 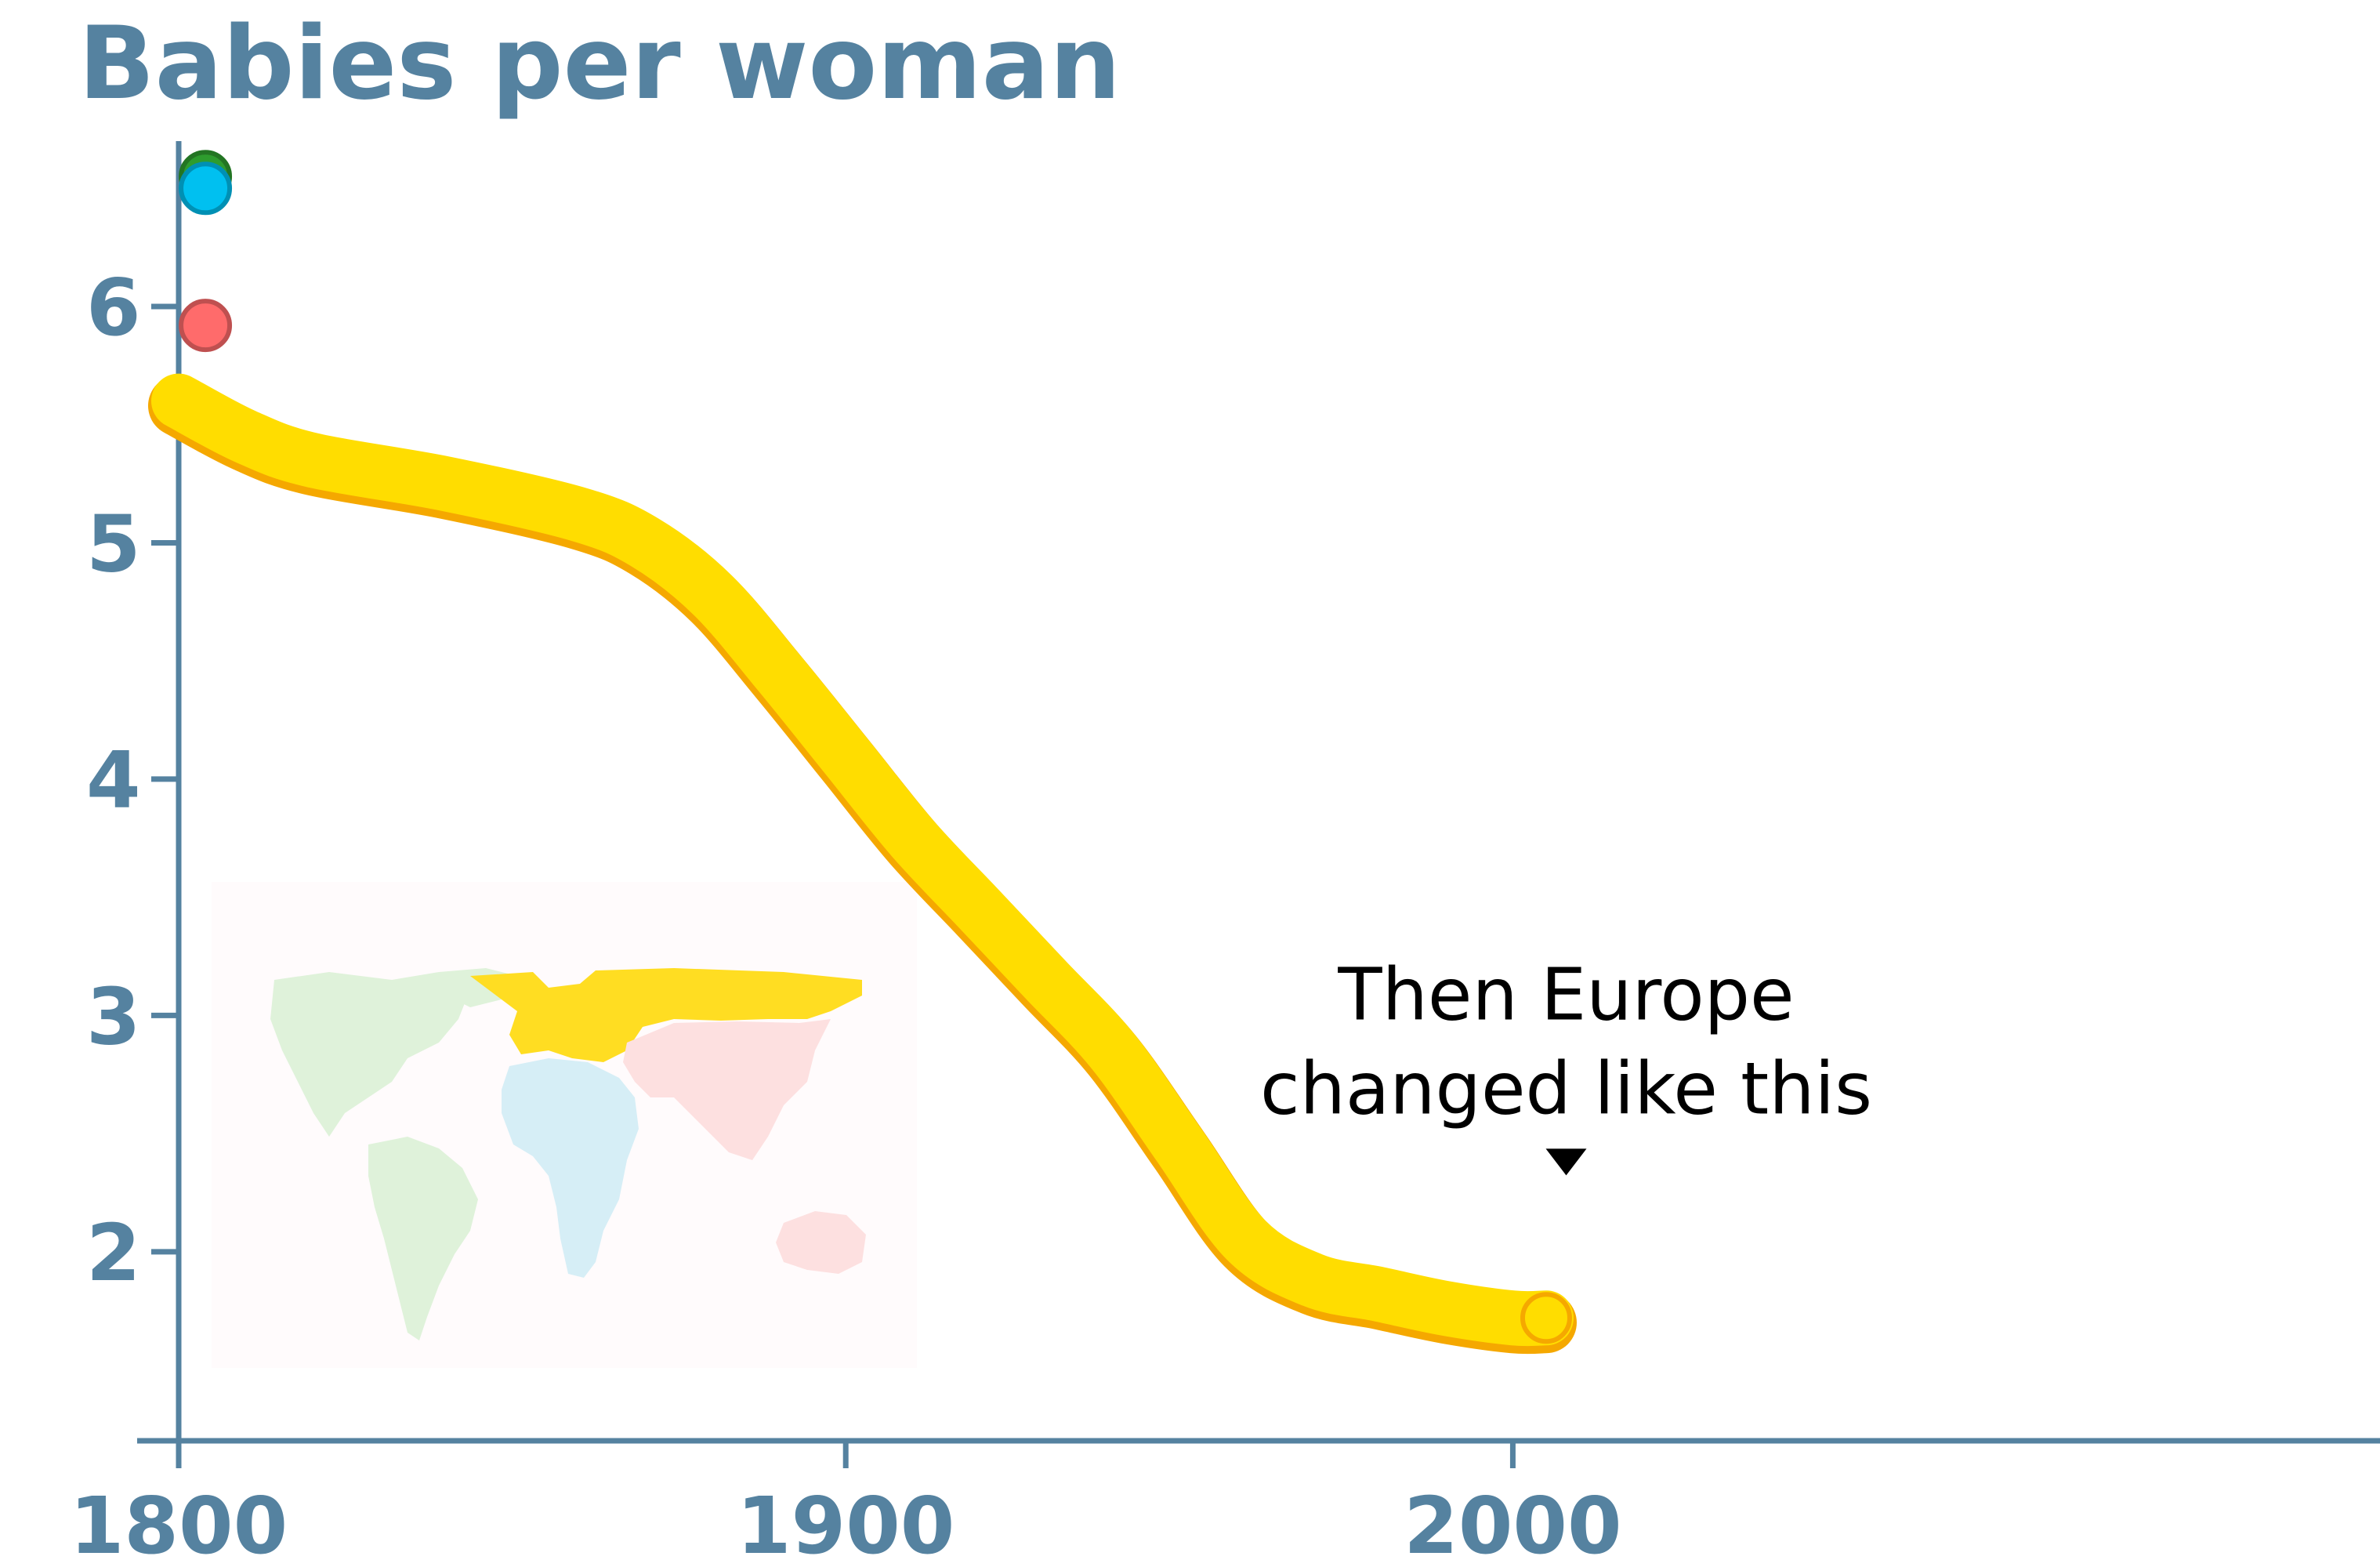 What do you see at coordinates (666, 1015) in the screenshot?
I see `map-europe-asia-north` at bounding box center [666, 1015].